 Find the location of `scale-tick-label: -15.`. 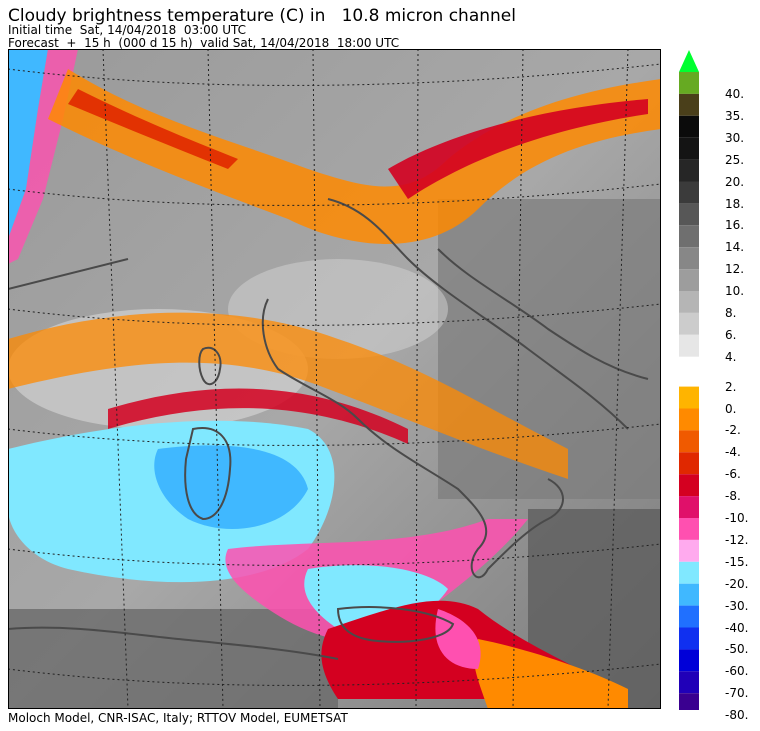

scale-tick-label: -15. is located at coordinates (737, 562).